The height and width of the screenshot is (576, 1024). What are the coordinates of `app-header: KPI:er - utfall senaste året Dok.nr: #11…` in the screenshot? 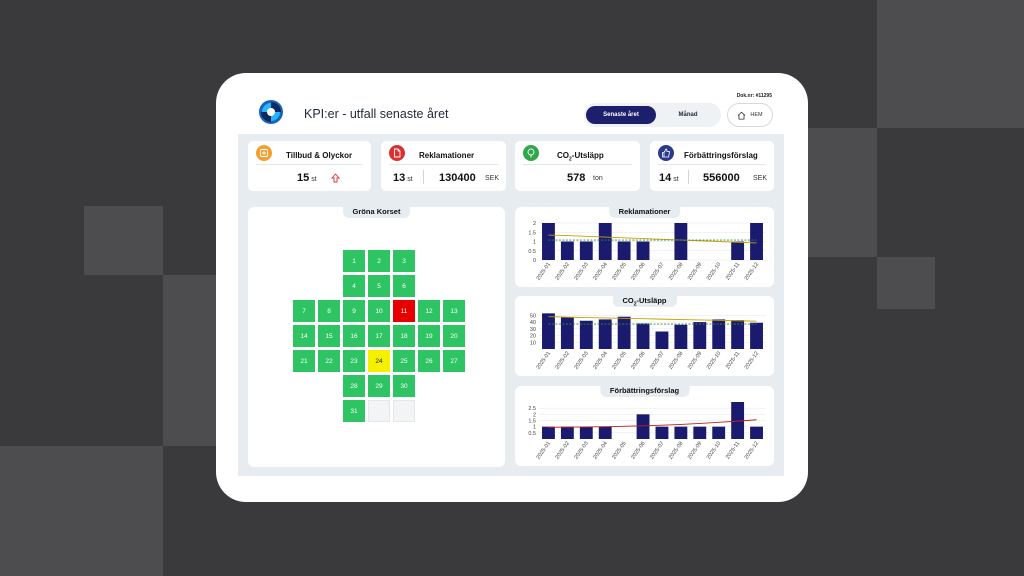 It's located at (511, 112).